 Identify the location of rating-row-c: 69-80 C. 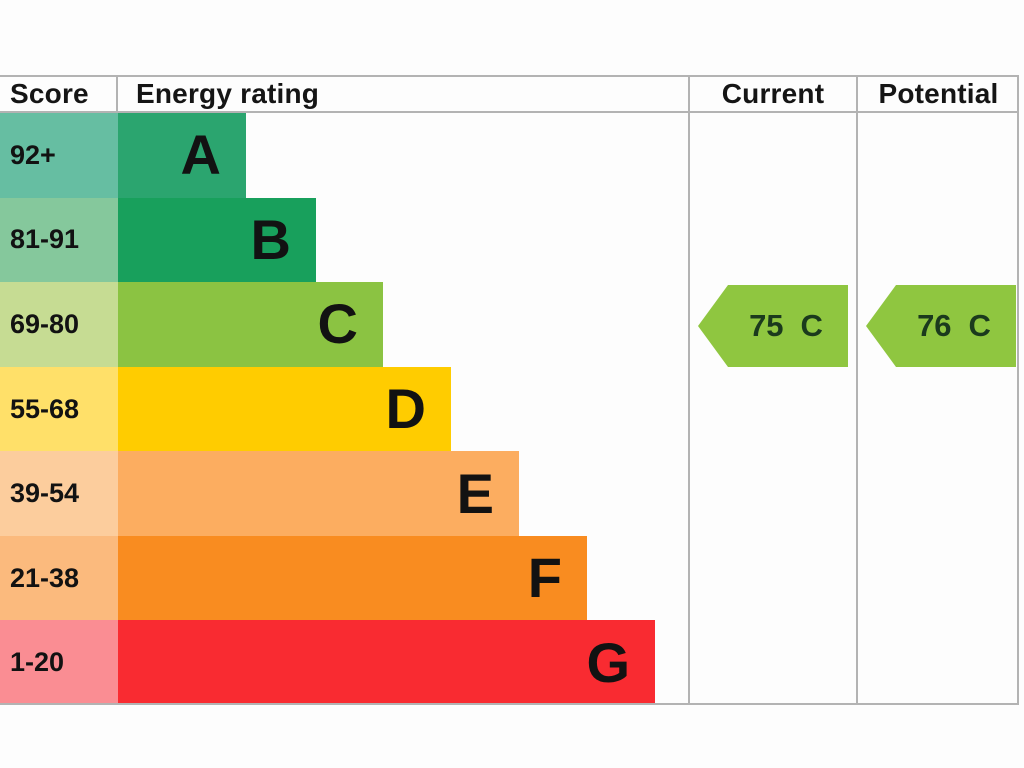
(509, 324).